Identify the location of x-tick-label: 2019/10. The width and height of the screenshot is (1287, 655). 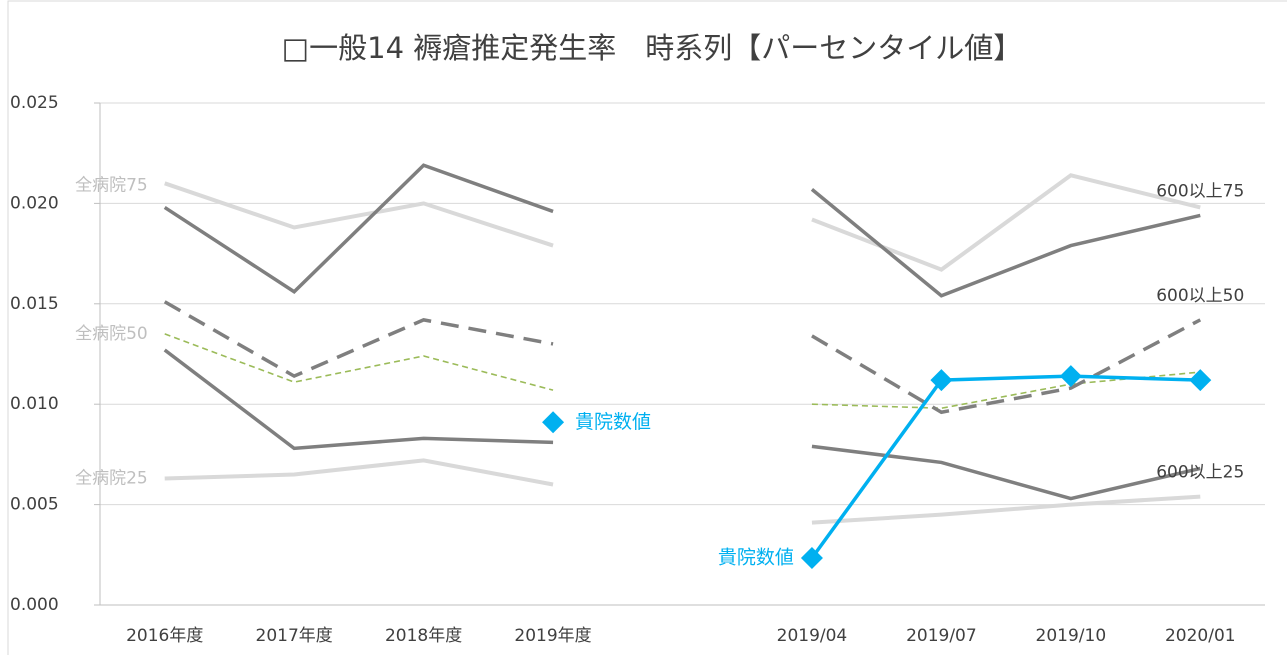
(1071, 636).